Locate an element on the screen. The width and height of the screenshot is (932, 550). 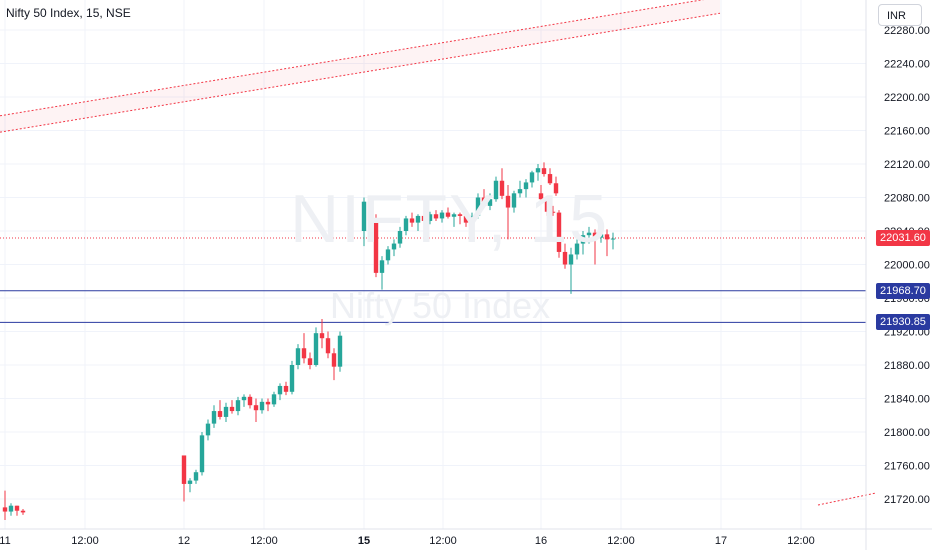
level-price-badge: 21930.85 is located at coordinates (903, 322).